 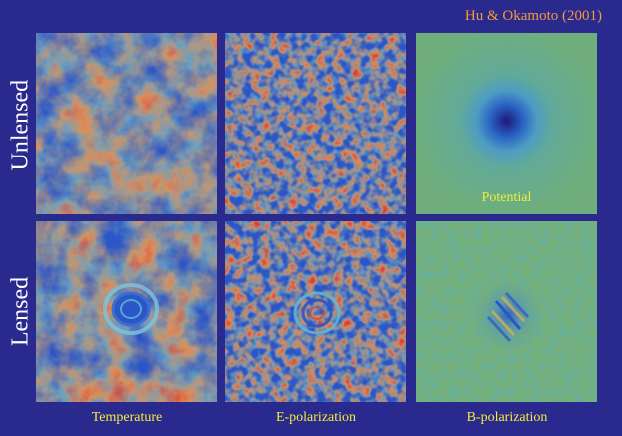 What do you see at coordinates (508, 317) in the screenshot?
I see `b-mode-pattern` at bounding box center [508, 317].